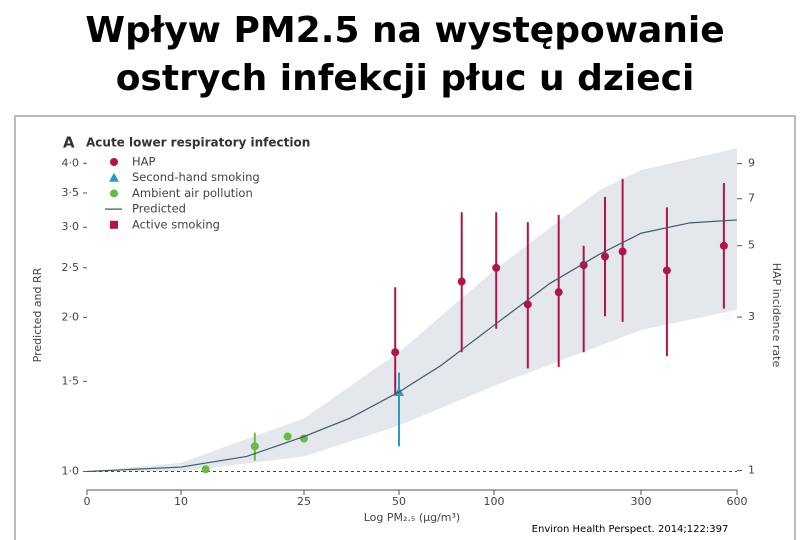 The image size is (810, 540). What do you see at coordinates (412, 517) in the screenshot?
I see `x-axis-label: Log PM₂.₅ (μg/m³)` at bounding box center [412, 517].